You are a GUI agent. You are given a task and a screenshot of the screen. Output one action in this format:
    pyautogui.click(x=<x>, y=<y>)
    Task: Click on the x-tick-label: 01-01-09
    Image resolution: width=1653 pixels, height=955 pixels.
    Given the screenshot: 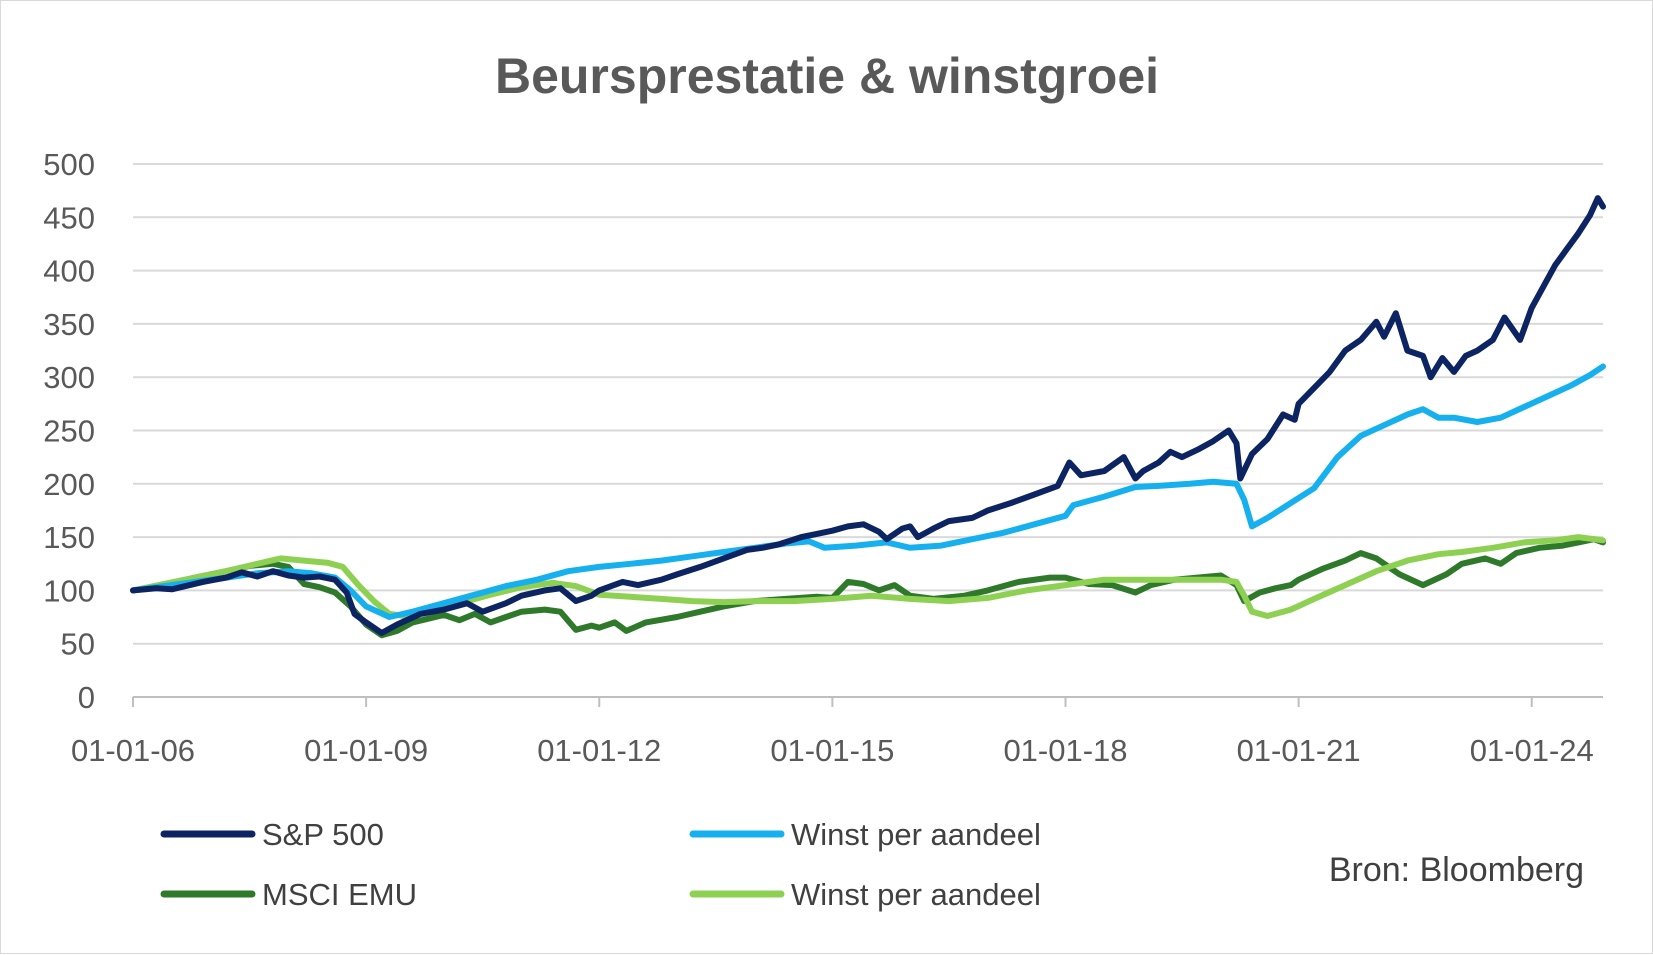 What is the action you would take?
    pyautogui.click(x=366, y=750)
    